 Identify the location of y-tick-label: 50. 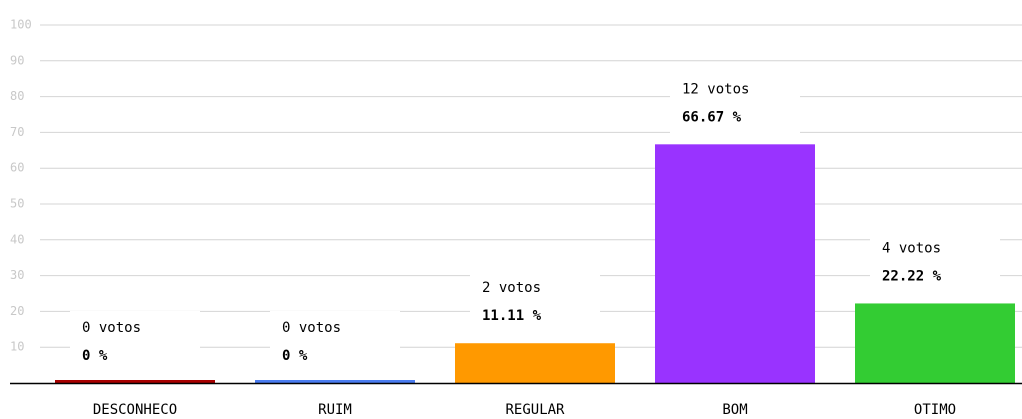
(17, 204).